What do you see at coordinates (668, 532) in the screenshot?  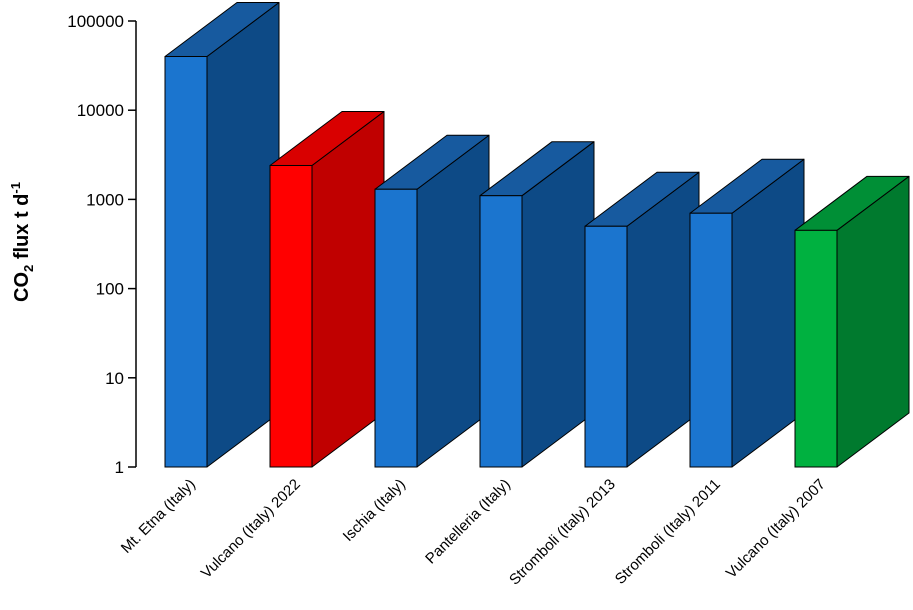 I see `category-label: Stromboli (Italy) 2011` at bounding box center [668, 532].